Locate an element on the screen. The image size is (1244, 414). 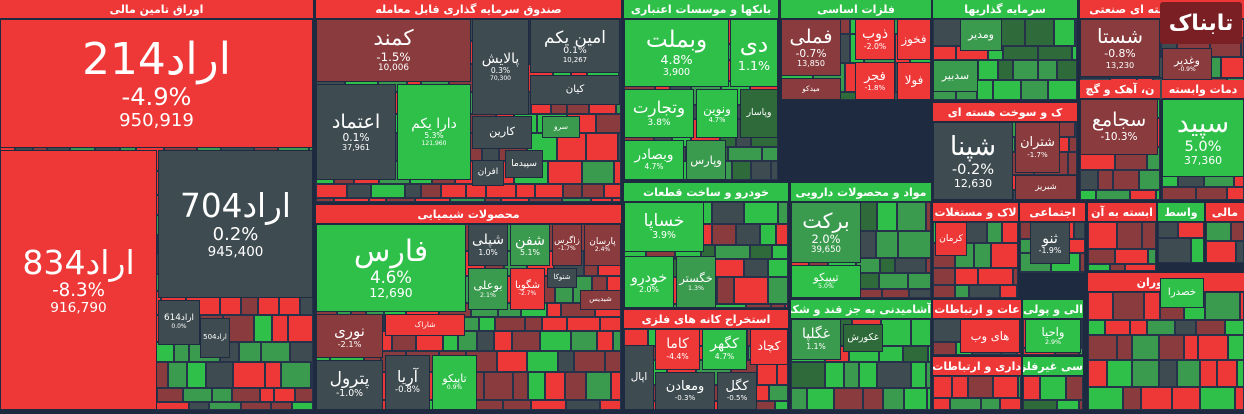
sector: ن، آهک و گچ سجامع -10.3% is located at coordinates (1120, 140).